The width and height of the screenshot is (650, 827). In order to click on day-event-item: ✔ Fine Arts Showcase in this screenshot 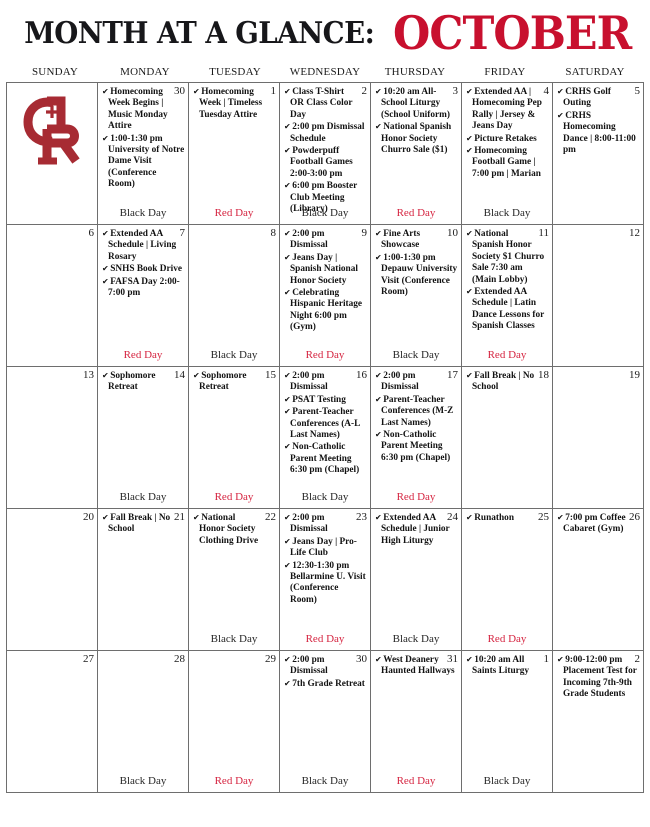, I will do `click(398, 240)`.